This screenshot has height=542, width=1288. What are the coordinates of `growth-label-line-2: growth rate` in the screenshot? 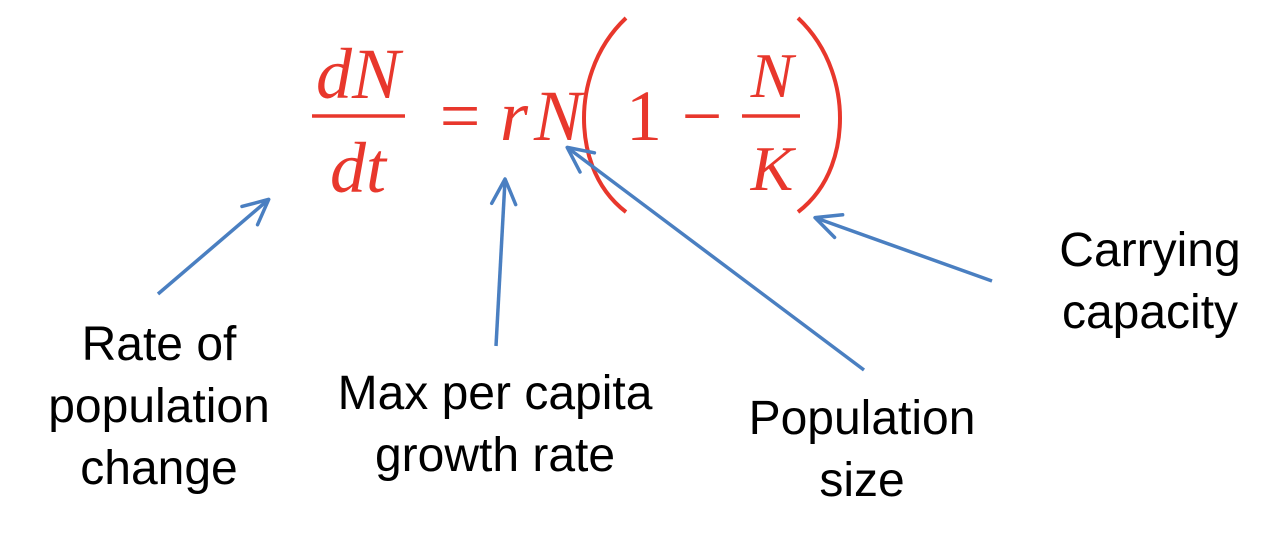 It's located at (495, 455).